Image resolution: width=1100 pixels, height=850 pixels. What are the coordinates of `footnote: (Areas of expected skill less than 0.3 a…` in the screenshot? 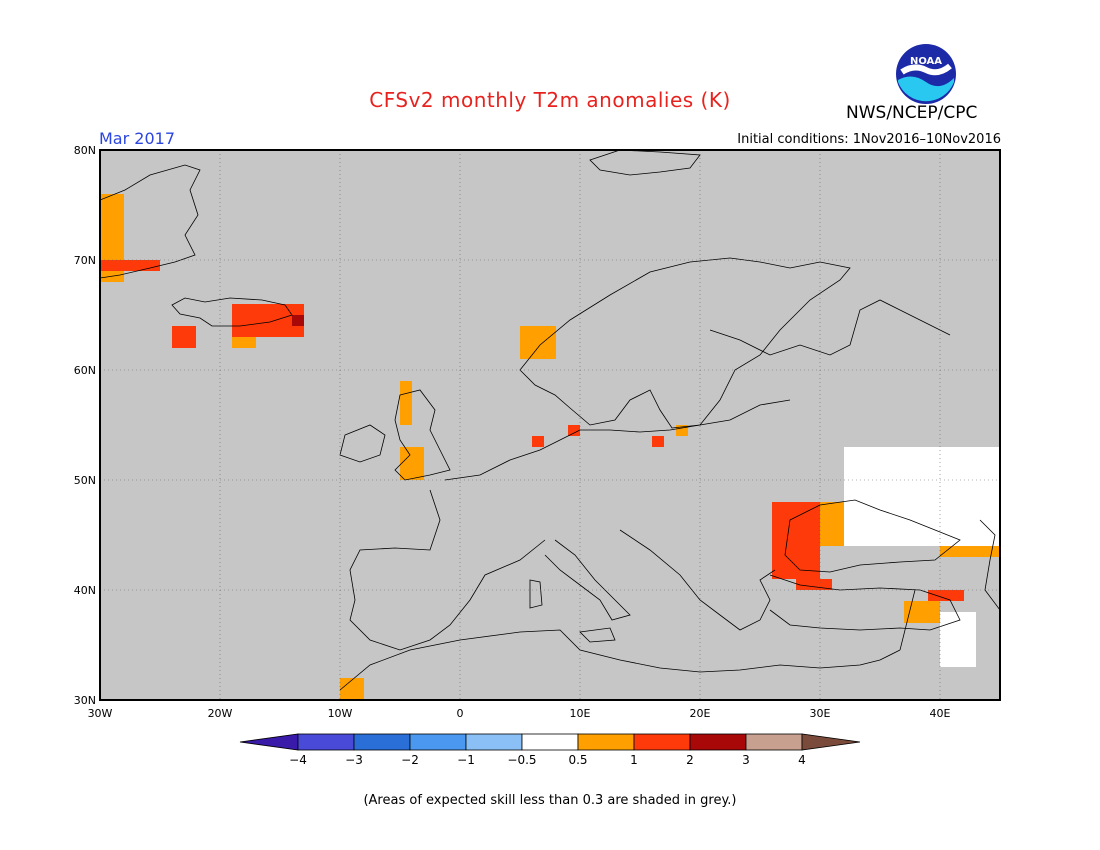 It's located at (550, 800).